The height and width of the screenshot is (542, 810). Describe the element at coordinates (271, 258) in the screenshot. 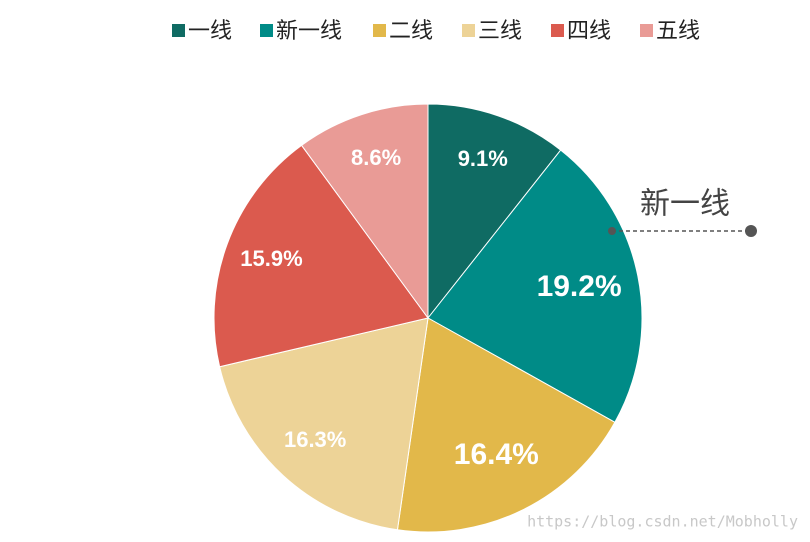

I see `data-label: 15.9%` at that location.